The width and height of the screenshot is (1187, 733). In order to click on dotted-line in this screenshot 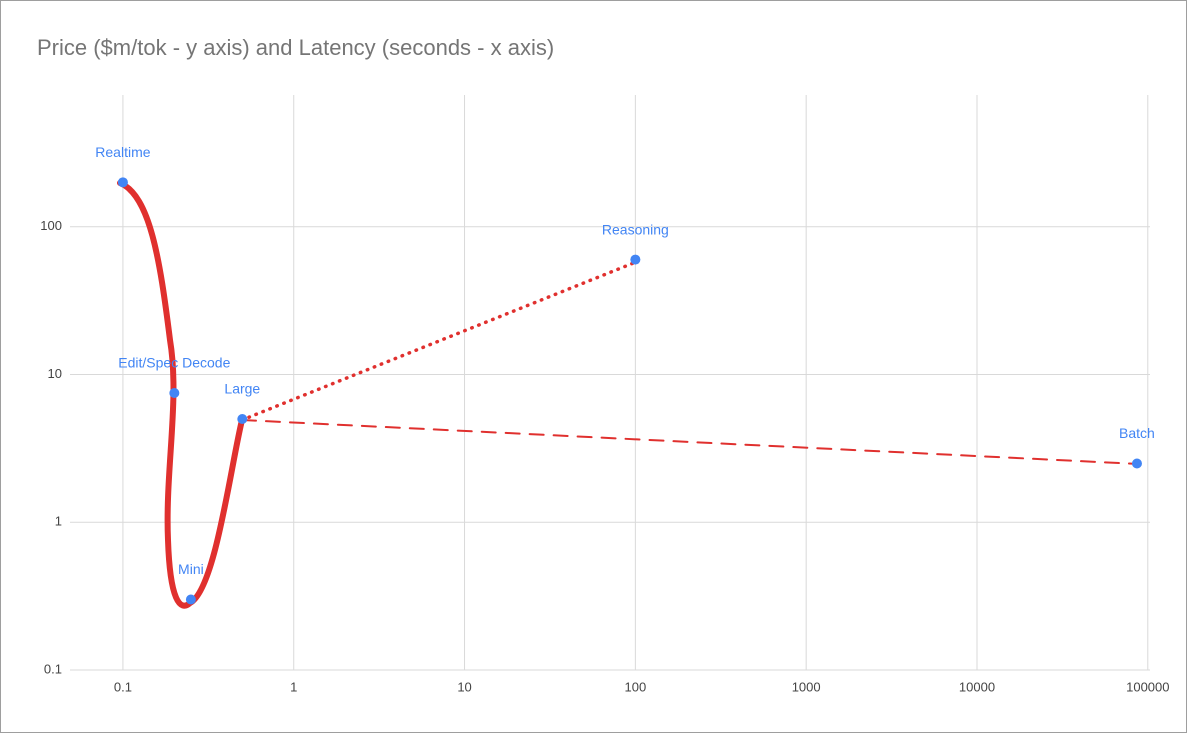, I will do `click(439, 341)`.